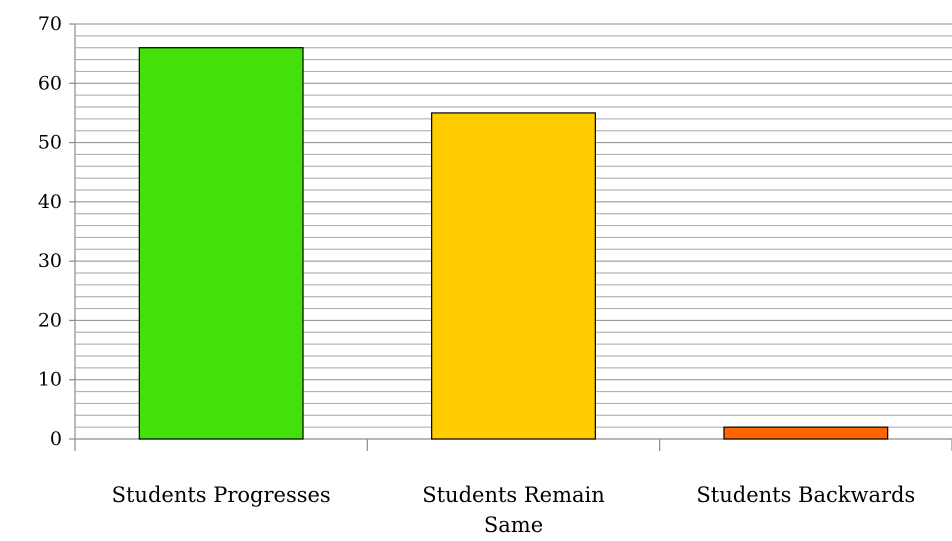  I want to click on y-tick-label: 30, so click(50, 261).